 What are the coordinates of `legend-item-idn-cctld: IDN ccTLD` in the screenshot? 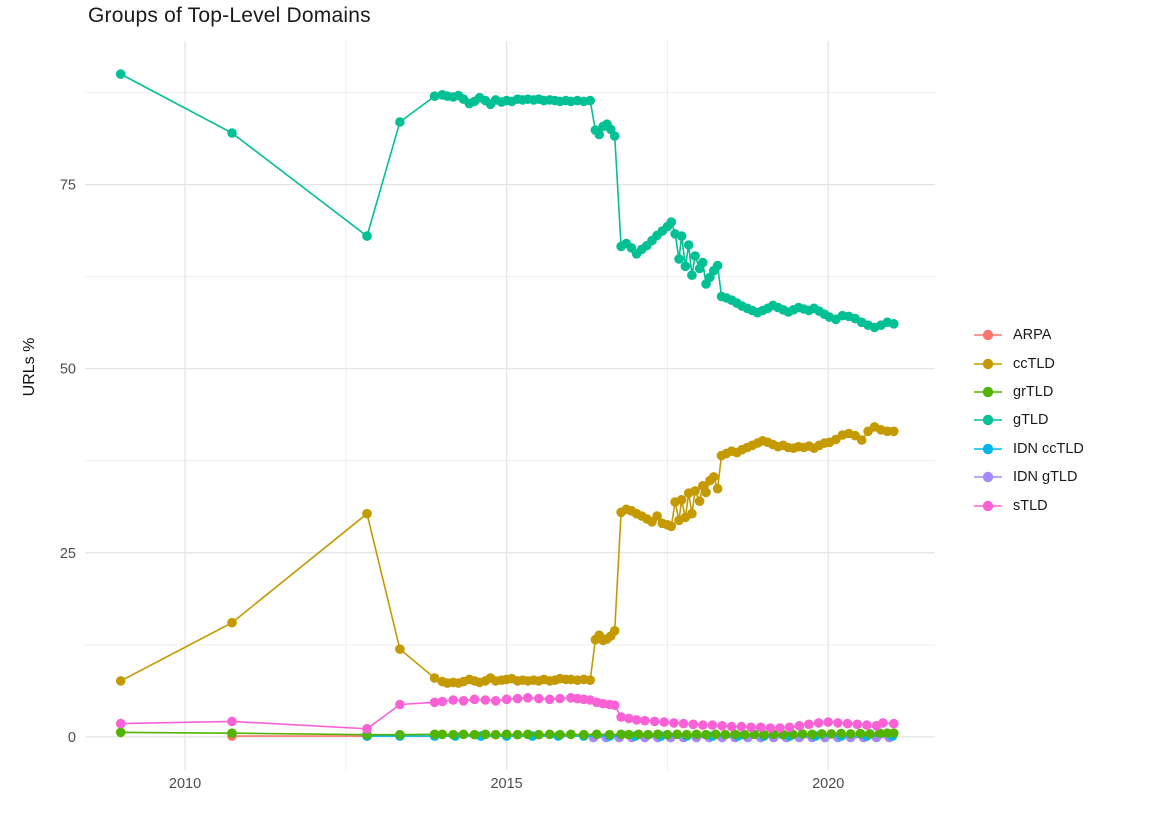 It's located at (1028, 449).